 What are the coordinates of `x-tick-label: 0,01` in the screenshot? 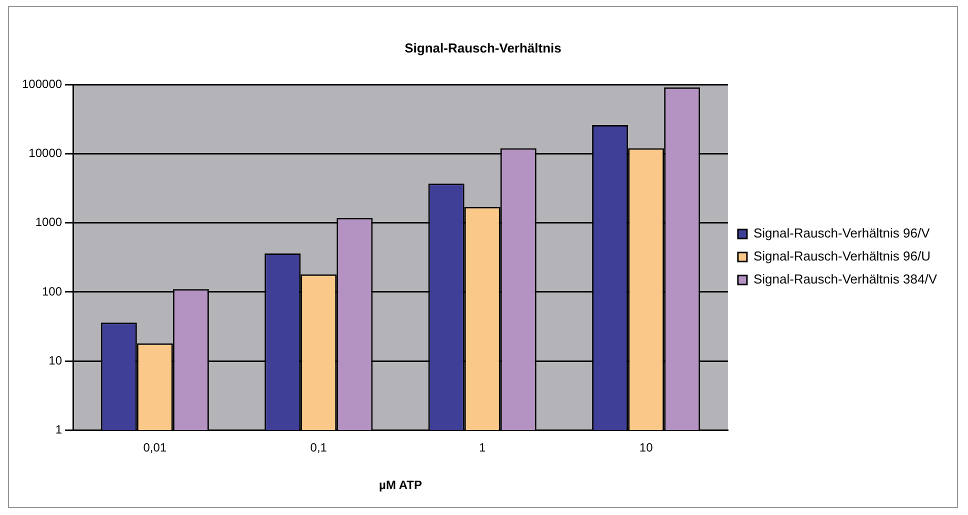 It's located at (155, 447).